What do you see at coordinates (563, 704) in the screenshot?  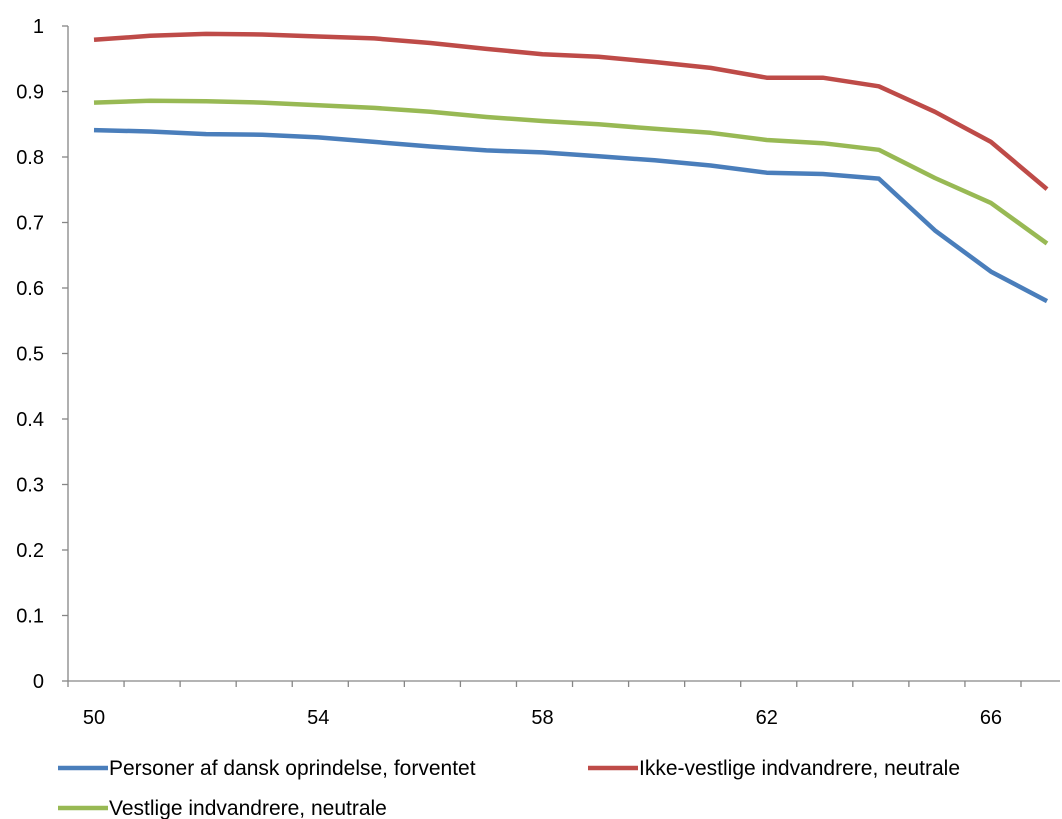 I see `x-axis: 50 54 58 62 66` at bounding box center [563, 704].